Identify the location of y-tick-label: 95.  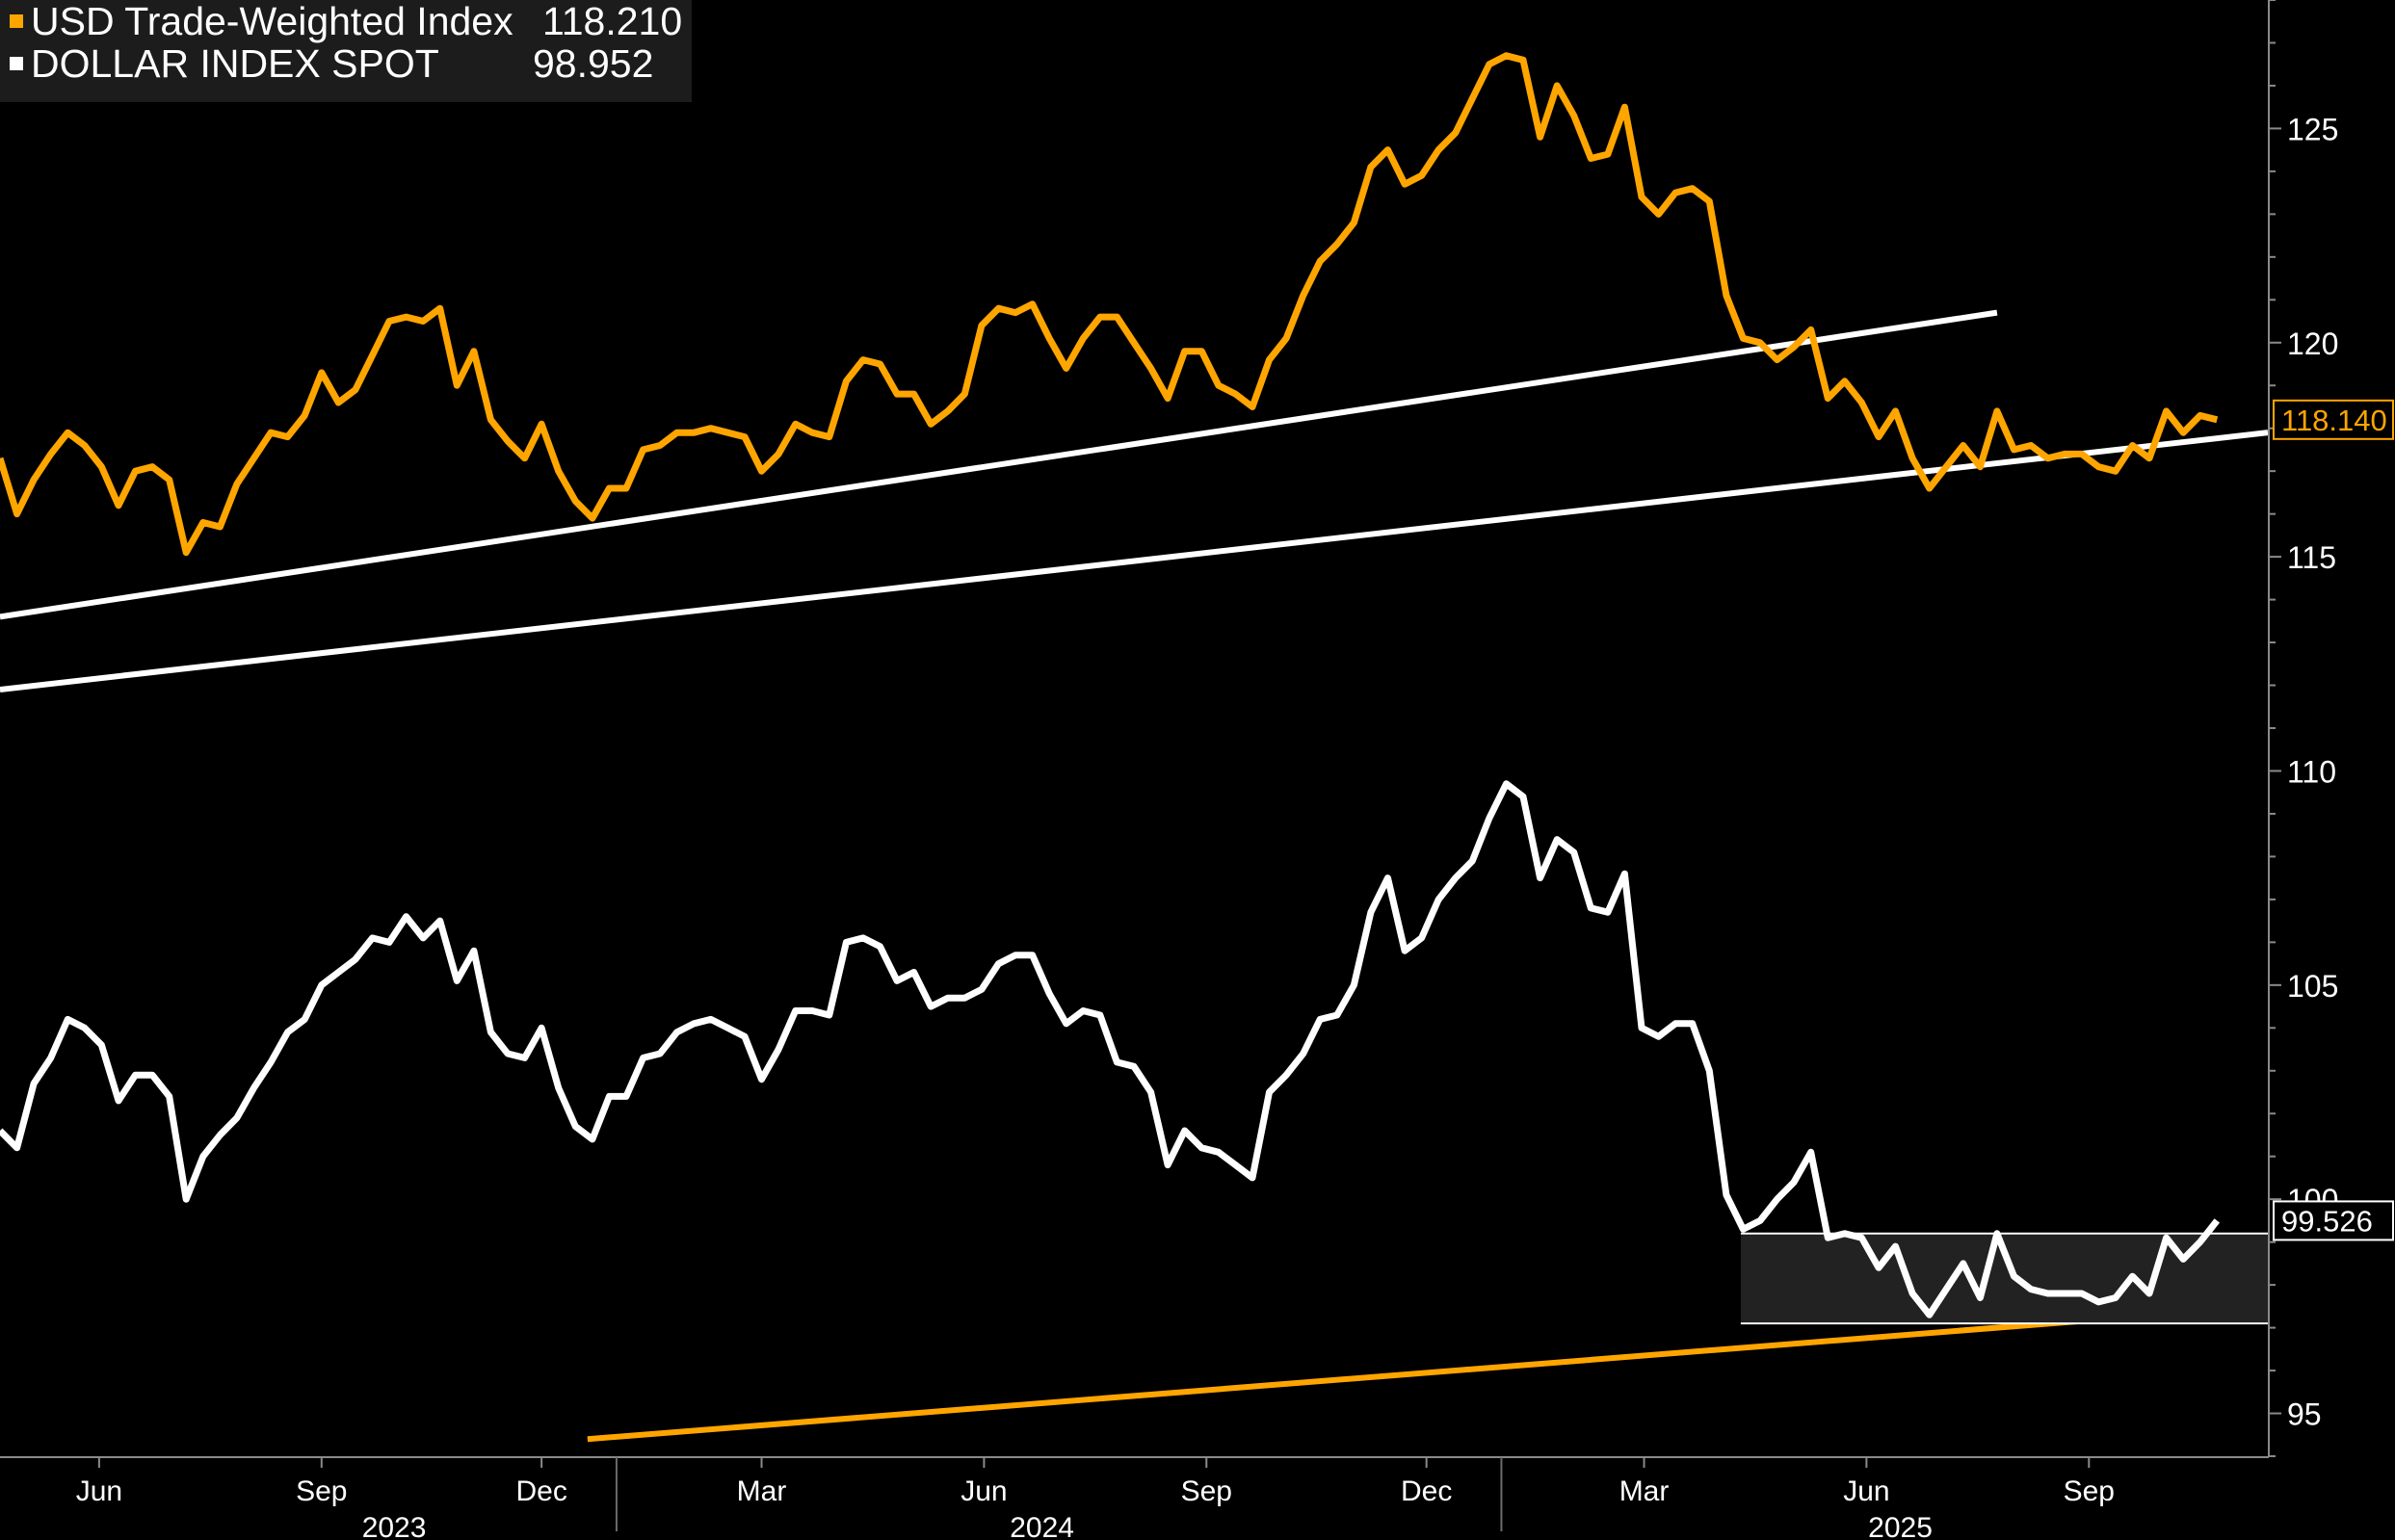
(2304, 1414).